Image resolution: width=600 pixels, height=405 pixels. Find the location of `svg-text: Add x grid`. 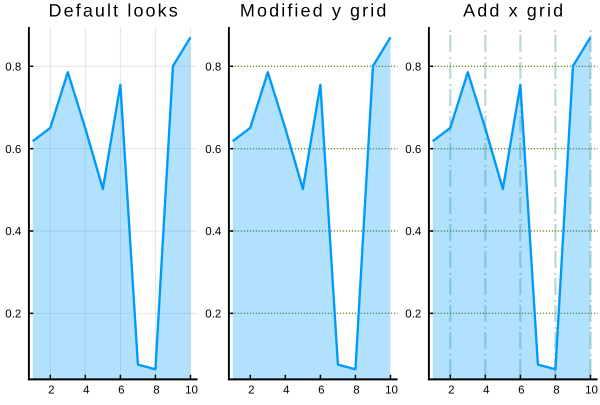

svg-text: Add x grid is located at coordinates (514, 11).